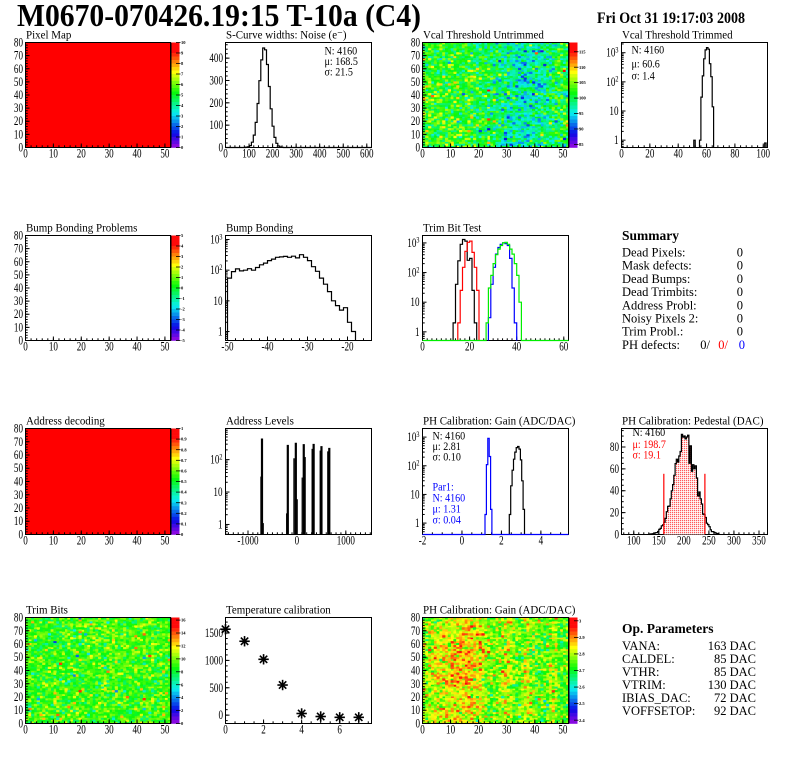  Describe the element at coordinates (657, 266) in the screenshot. I see `svg-text: Mask defects:` at that location.